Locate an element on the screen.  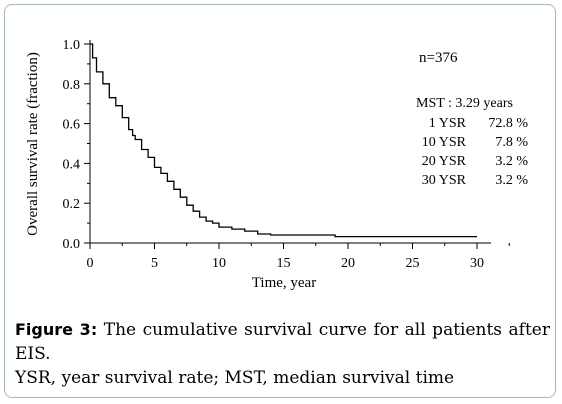
y-tick-label: 0.4 is located at coordinates (72, 164).